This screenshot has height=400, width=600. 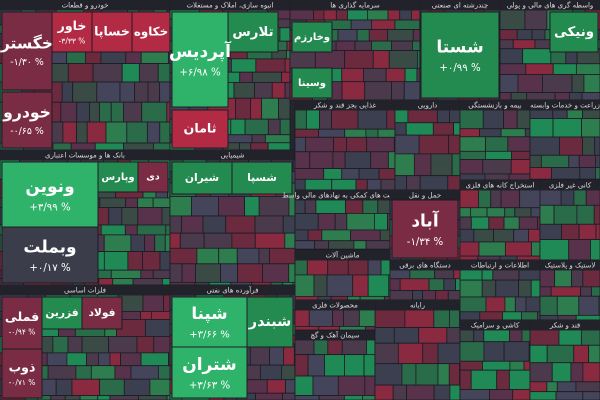 What do you see at coordinates (460, 68) in the screenshot?
I see `tile-change: +۰/۹۹ %` at bounding box center [460, 68].